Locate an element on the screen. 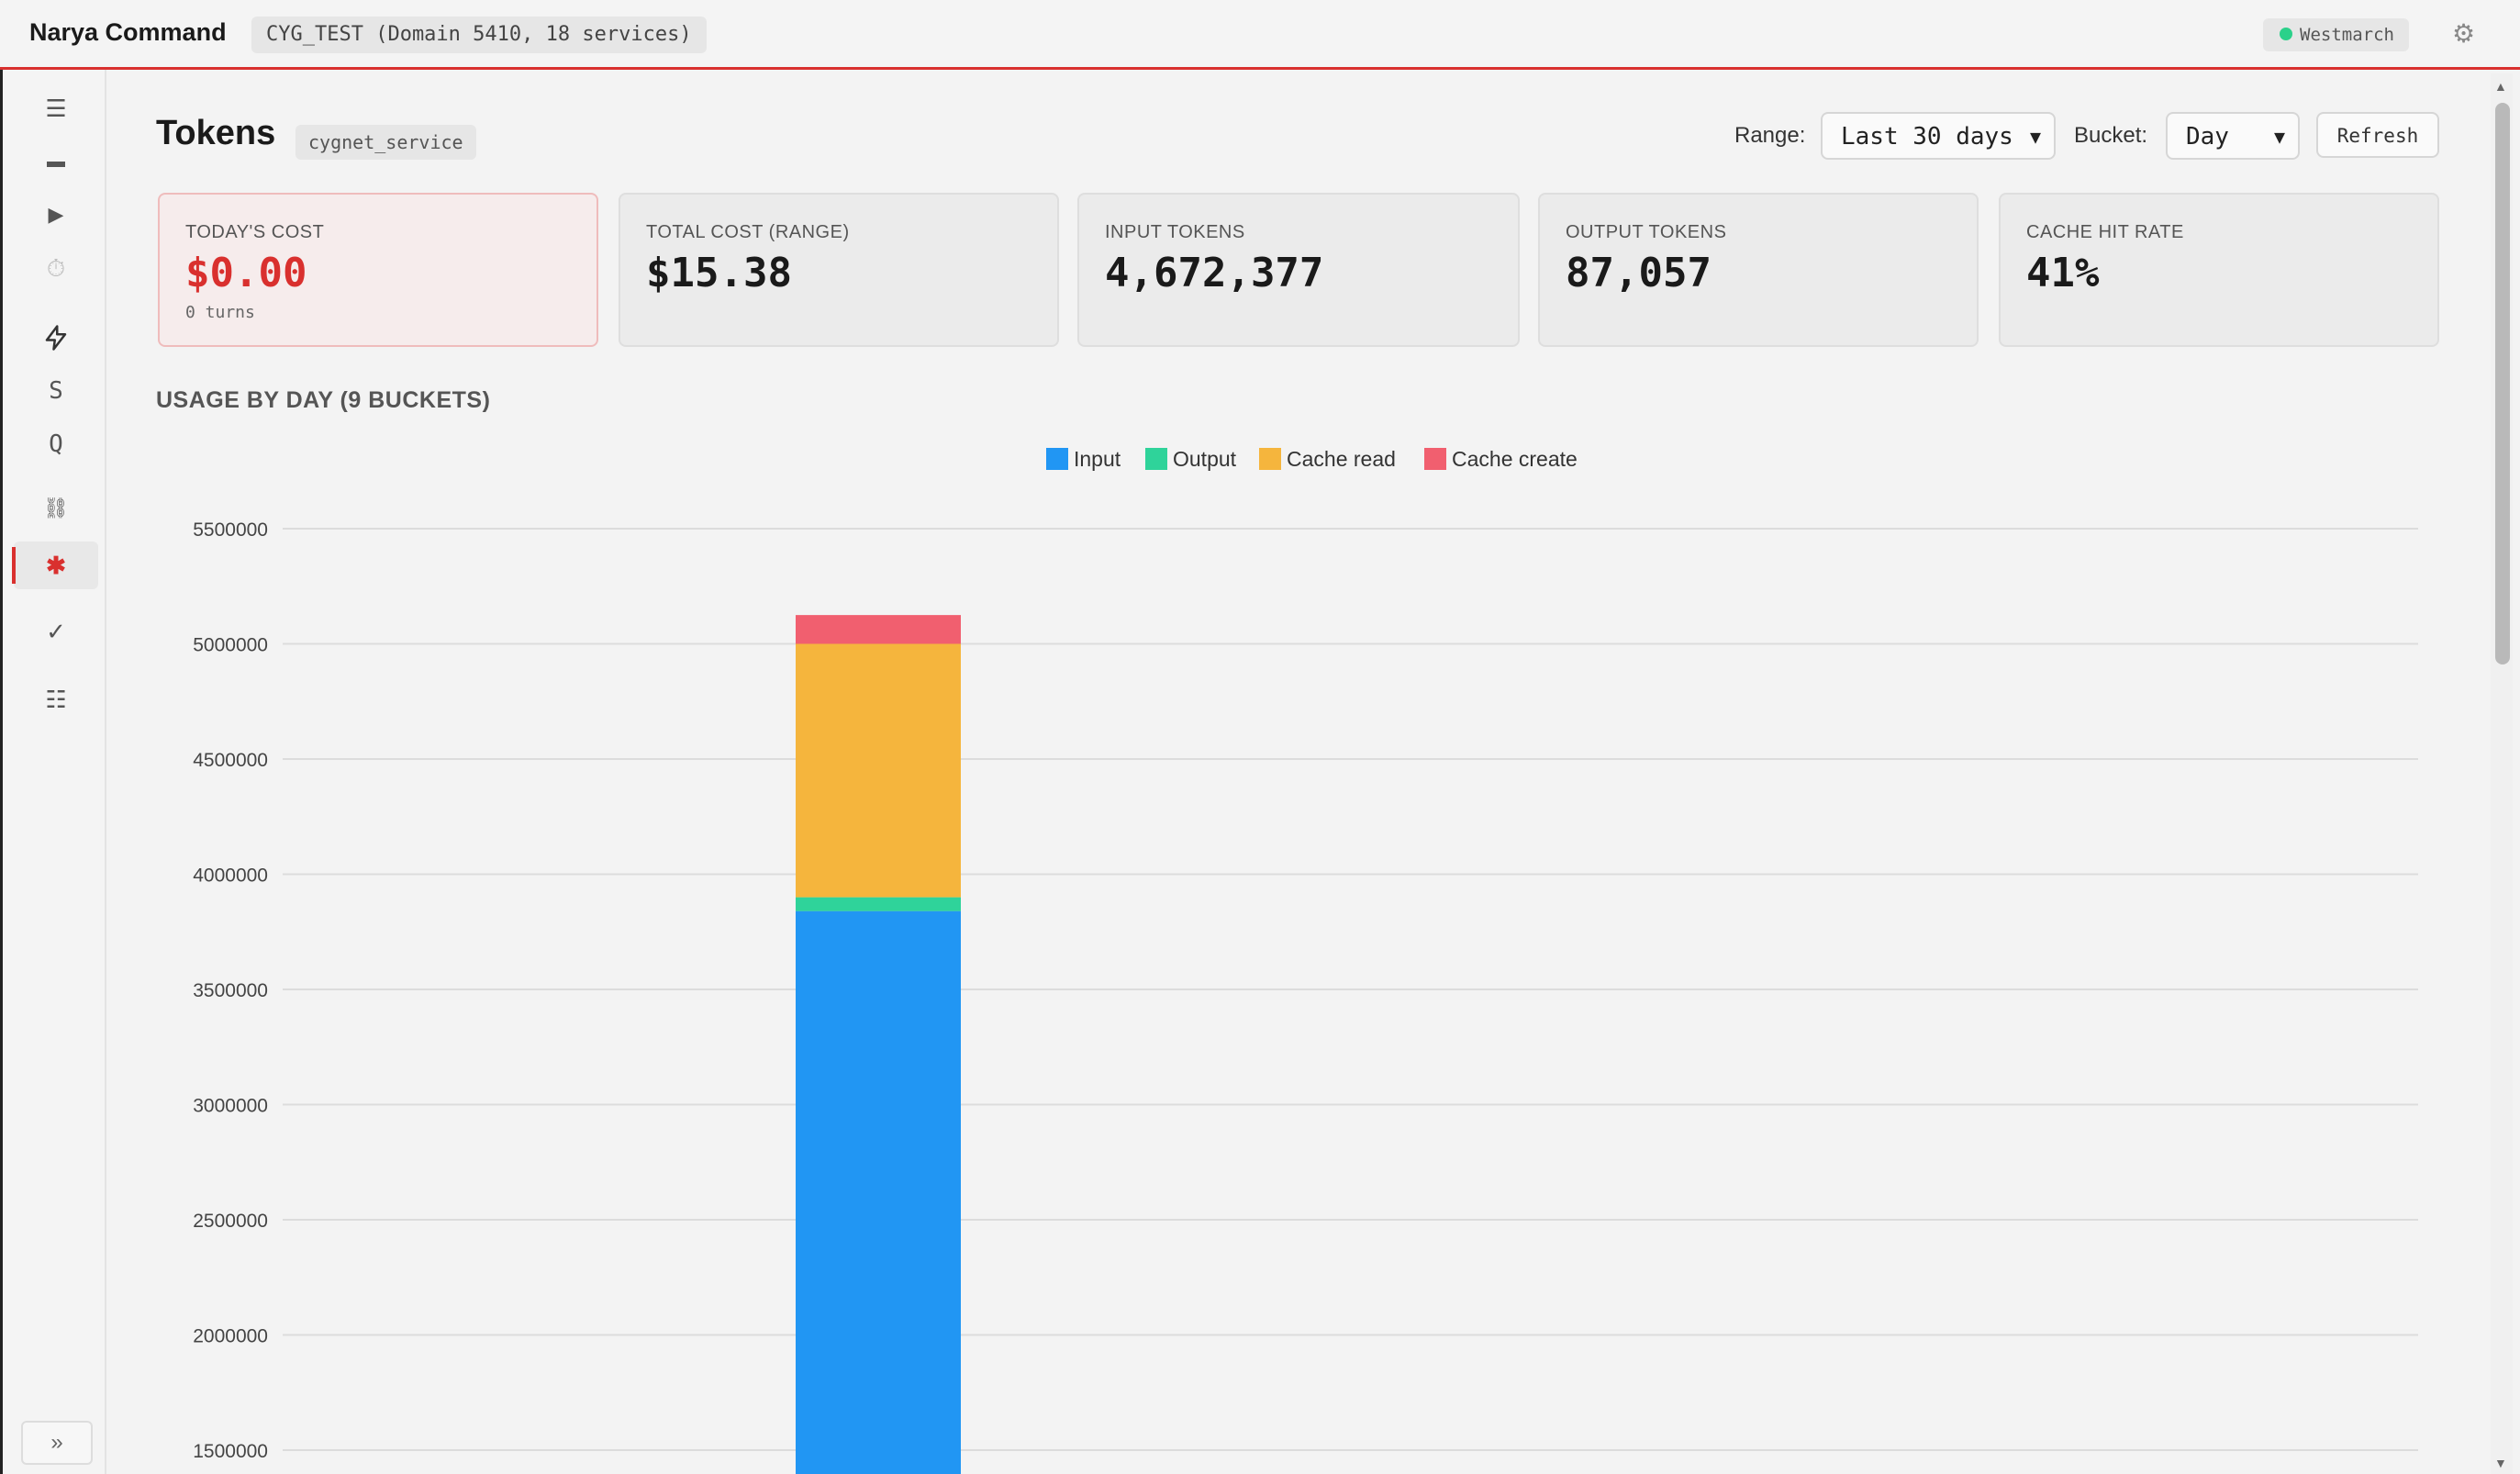 This screenshot has width=2520, height=1474. y-tick-label: 2000000 is located at coordinates (230, 1337).